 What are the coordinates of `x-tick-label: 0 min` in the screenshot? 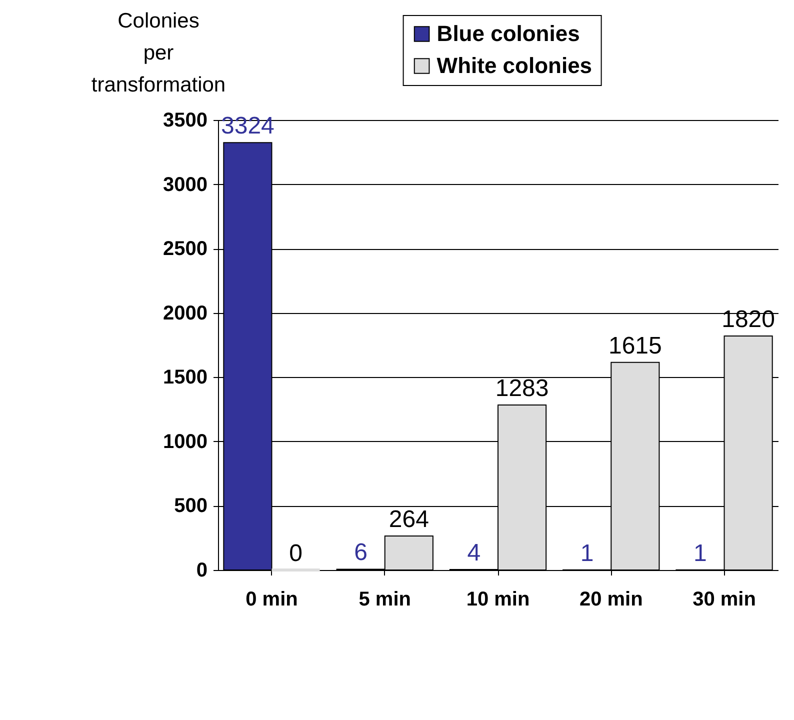 It's located at (272, 599).